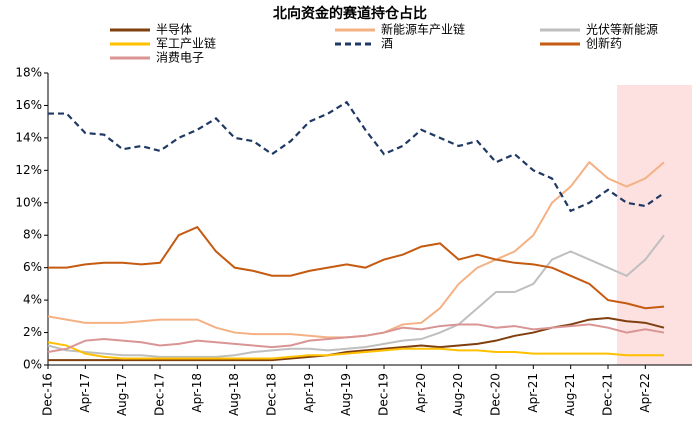 Image resolution: width=700 pixels, height=433 pixels. Describe the element at coordinates (85, 393) in the screenshot. I see `x-tick-label: Apr-17` at that location.